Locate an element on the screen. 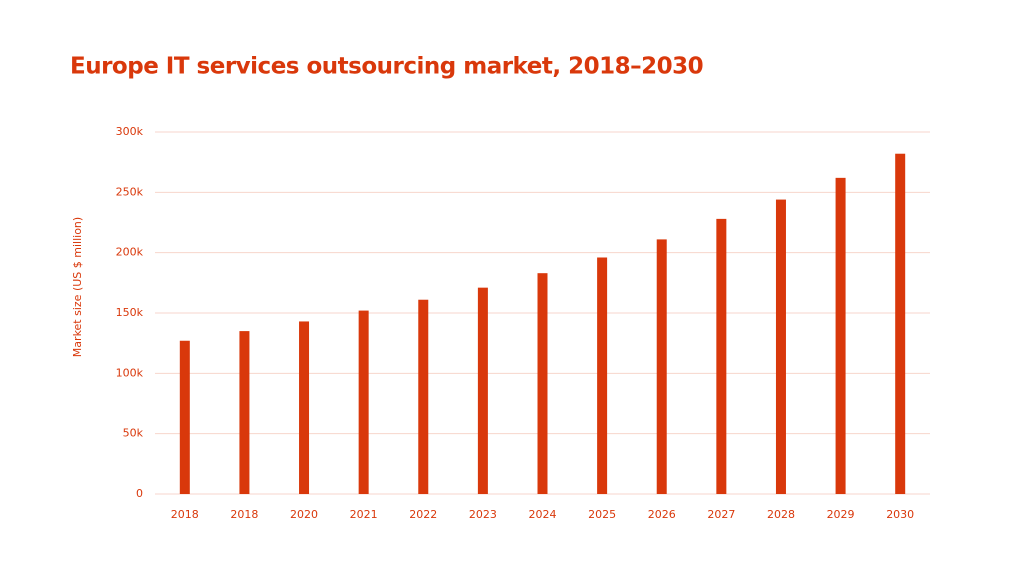  x-tick-label: 2027 is located at coordinates (721, 514).